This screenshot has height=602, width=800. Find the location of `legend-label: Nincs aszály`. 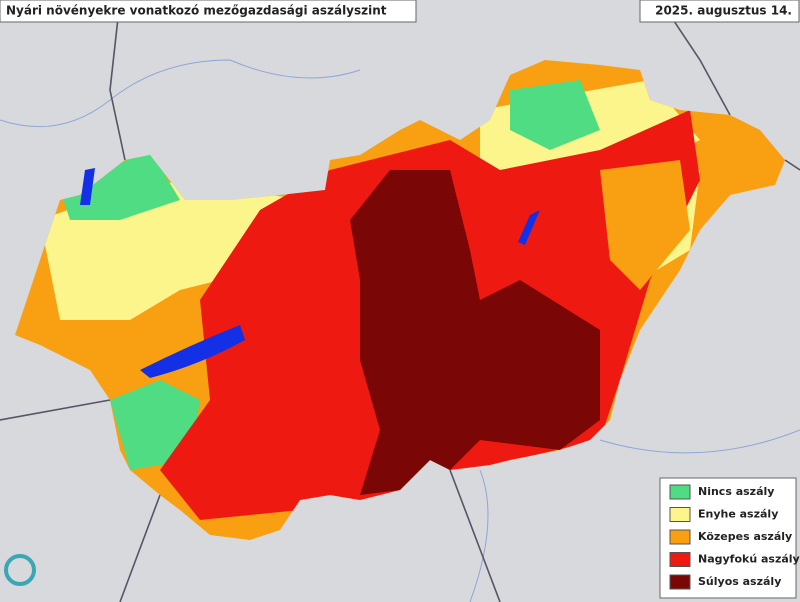

legend-label: Nincs aszály is located at coordinates (736, 491).